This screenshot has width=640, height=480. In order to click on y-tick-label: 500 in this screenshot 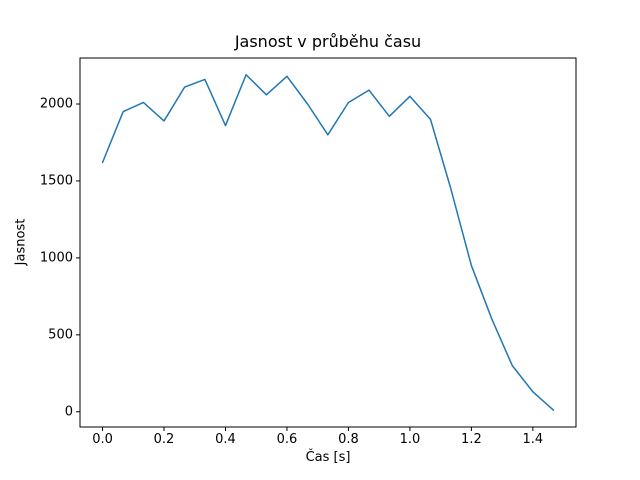, I will do `click(60, 335)`.